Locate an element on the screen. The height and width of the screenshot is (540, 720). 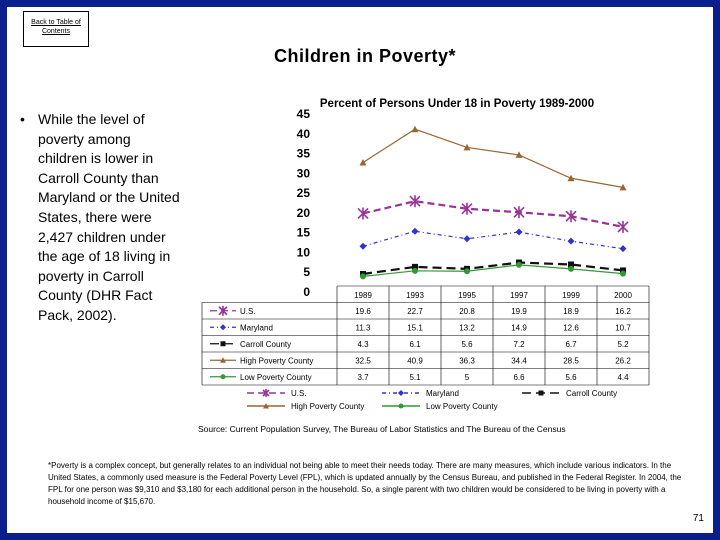
y-tick-label: 20 is located at coordinates (304, 213).